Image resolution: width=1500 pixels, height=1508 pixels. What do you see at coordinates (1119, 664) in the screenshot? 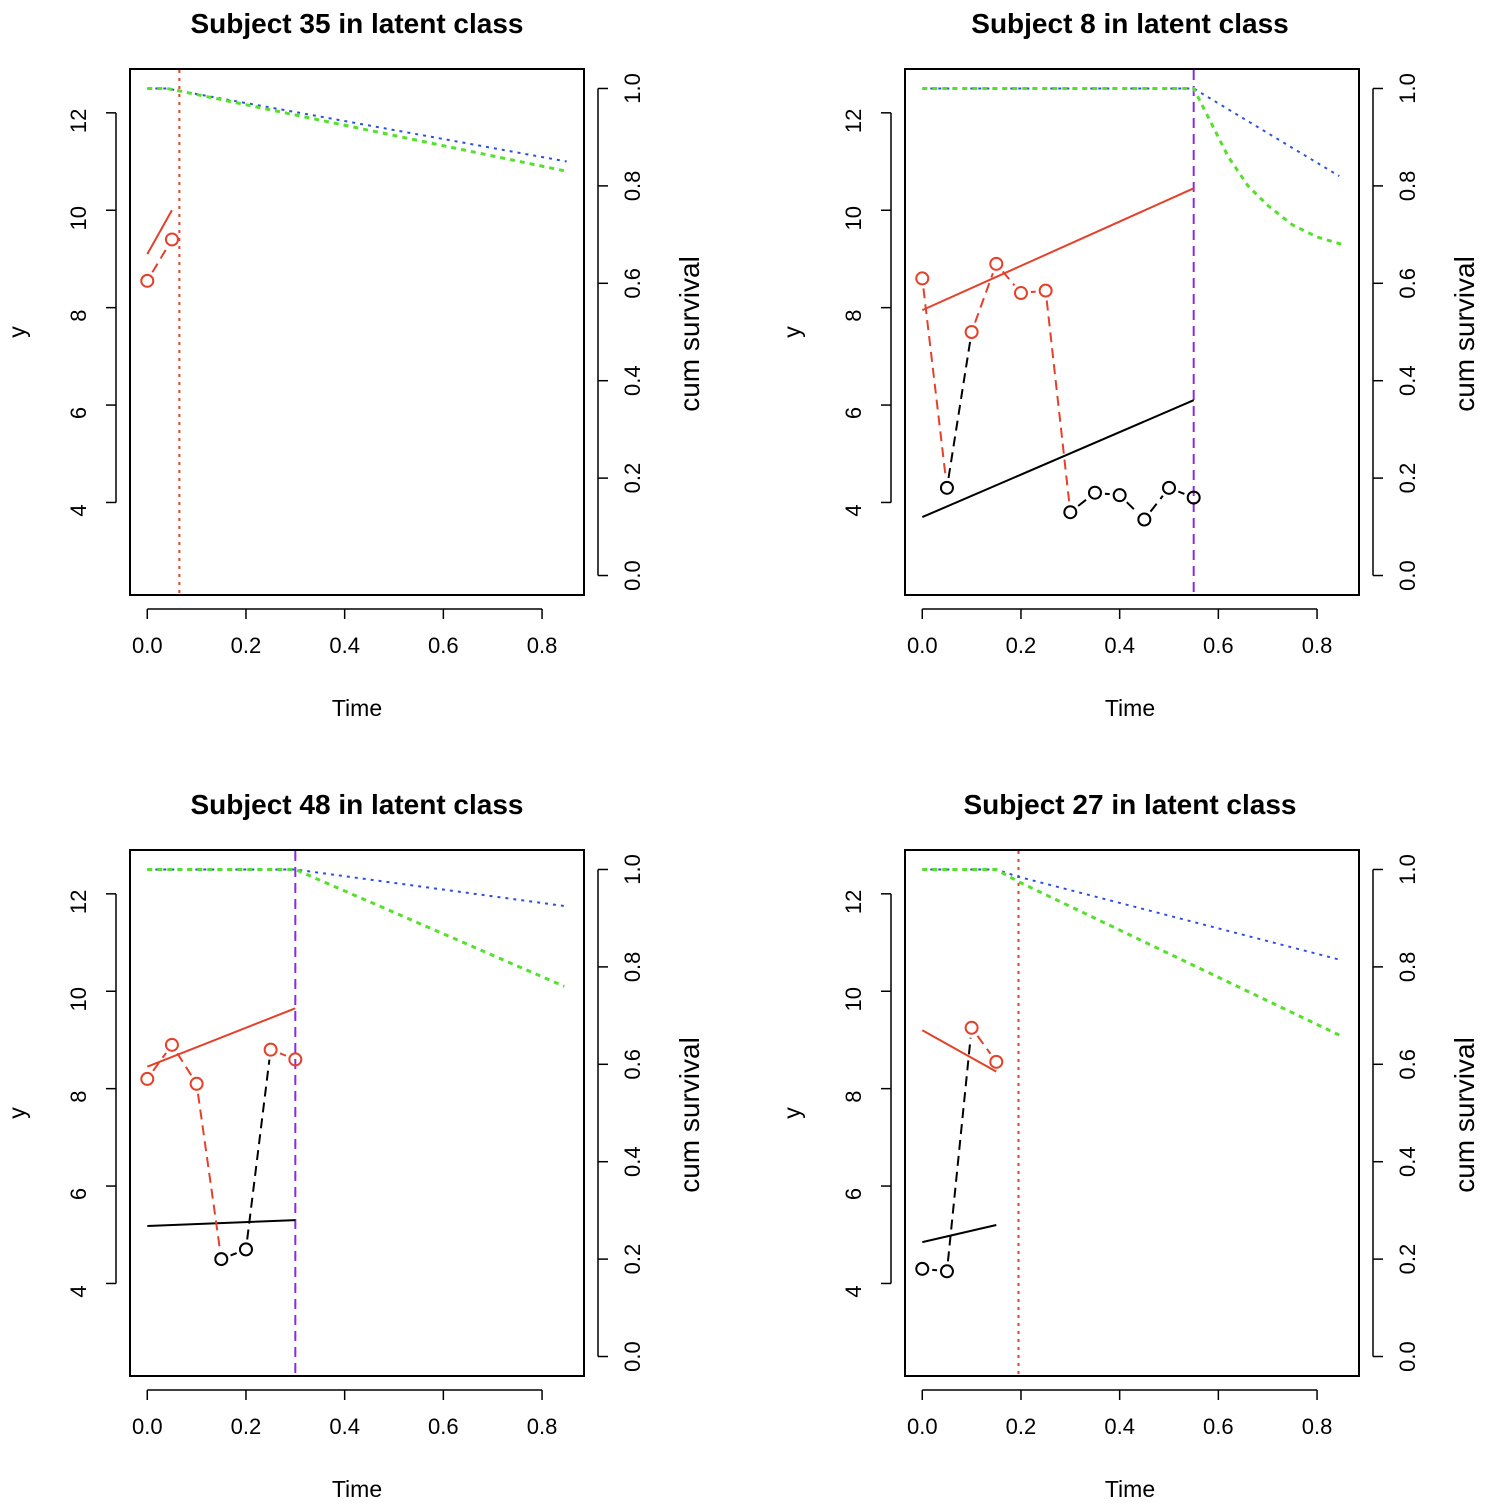
I see `x-axis: 0.0 0.2 0.4 0.6 0.8 Time` at bounding box center [1119, 664].